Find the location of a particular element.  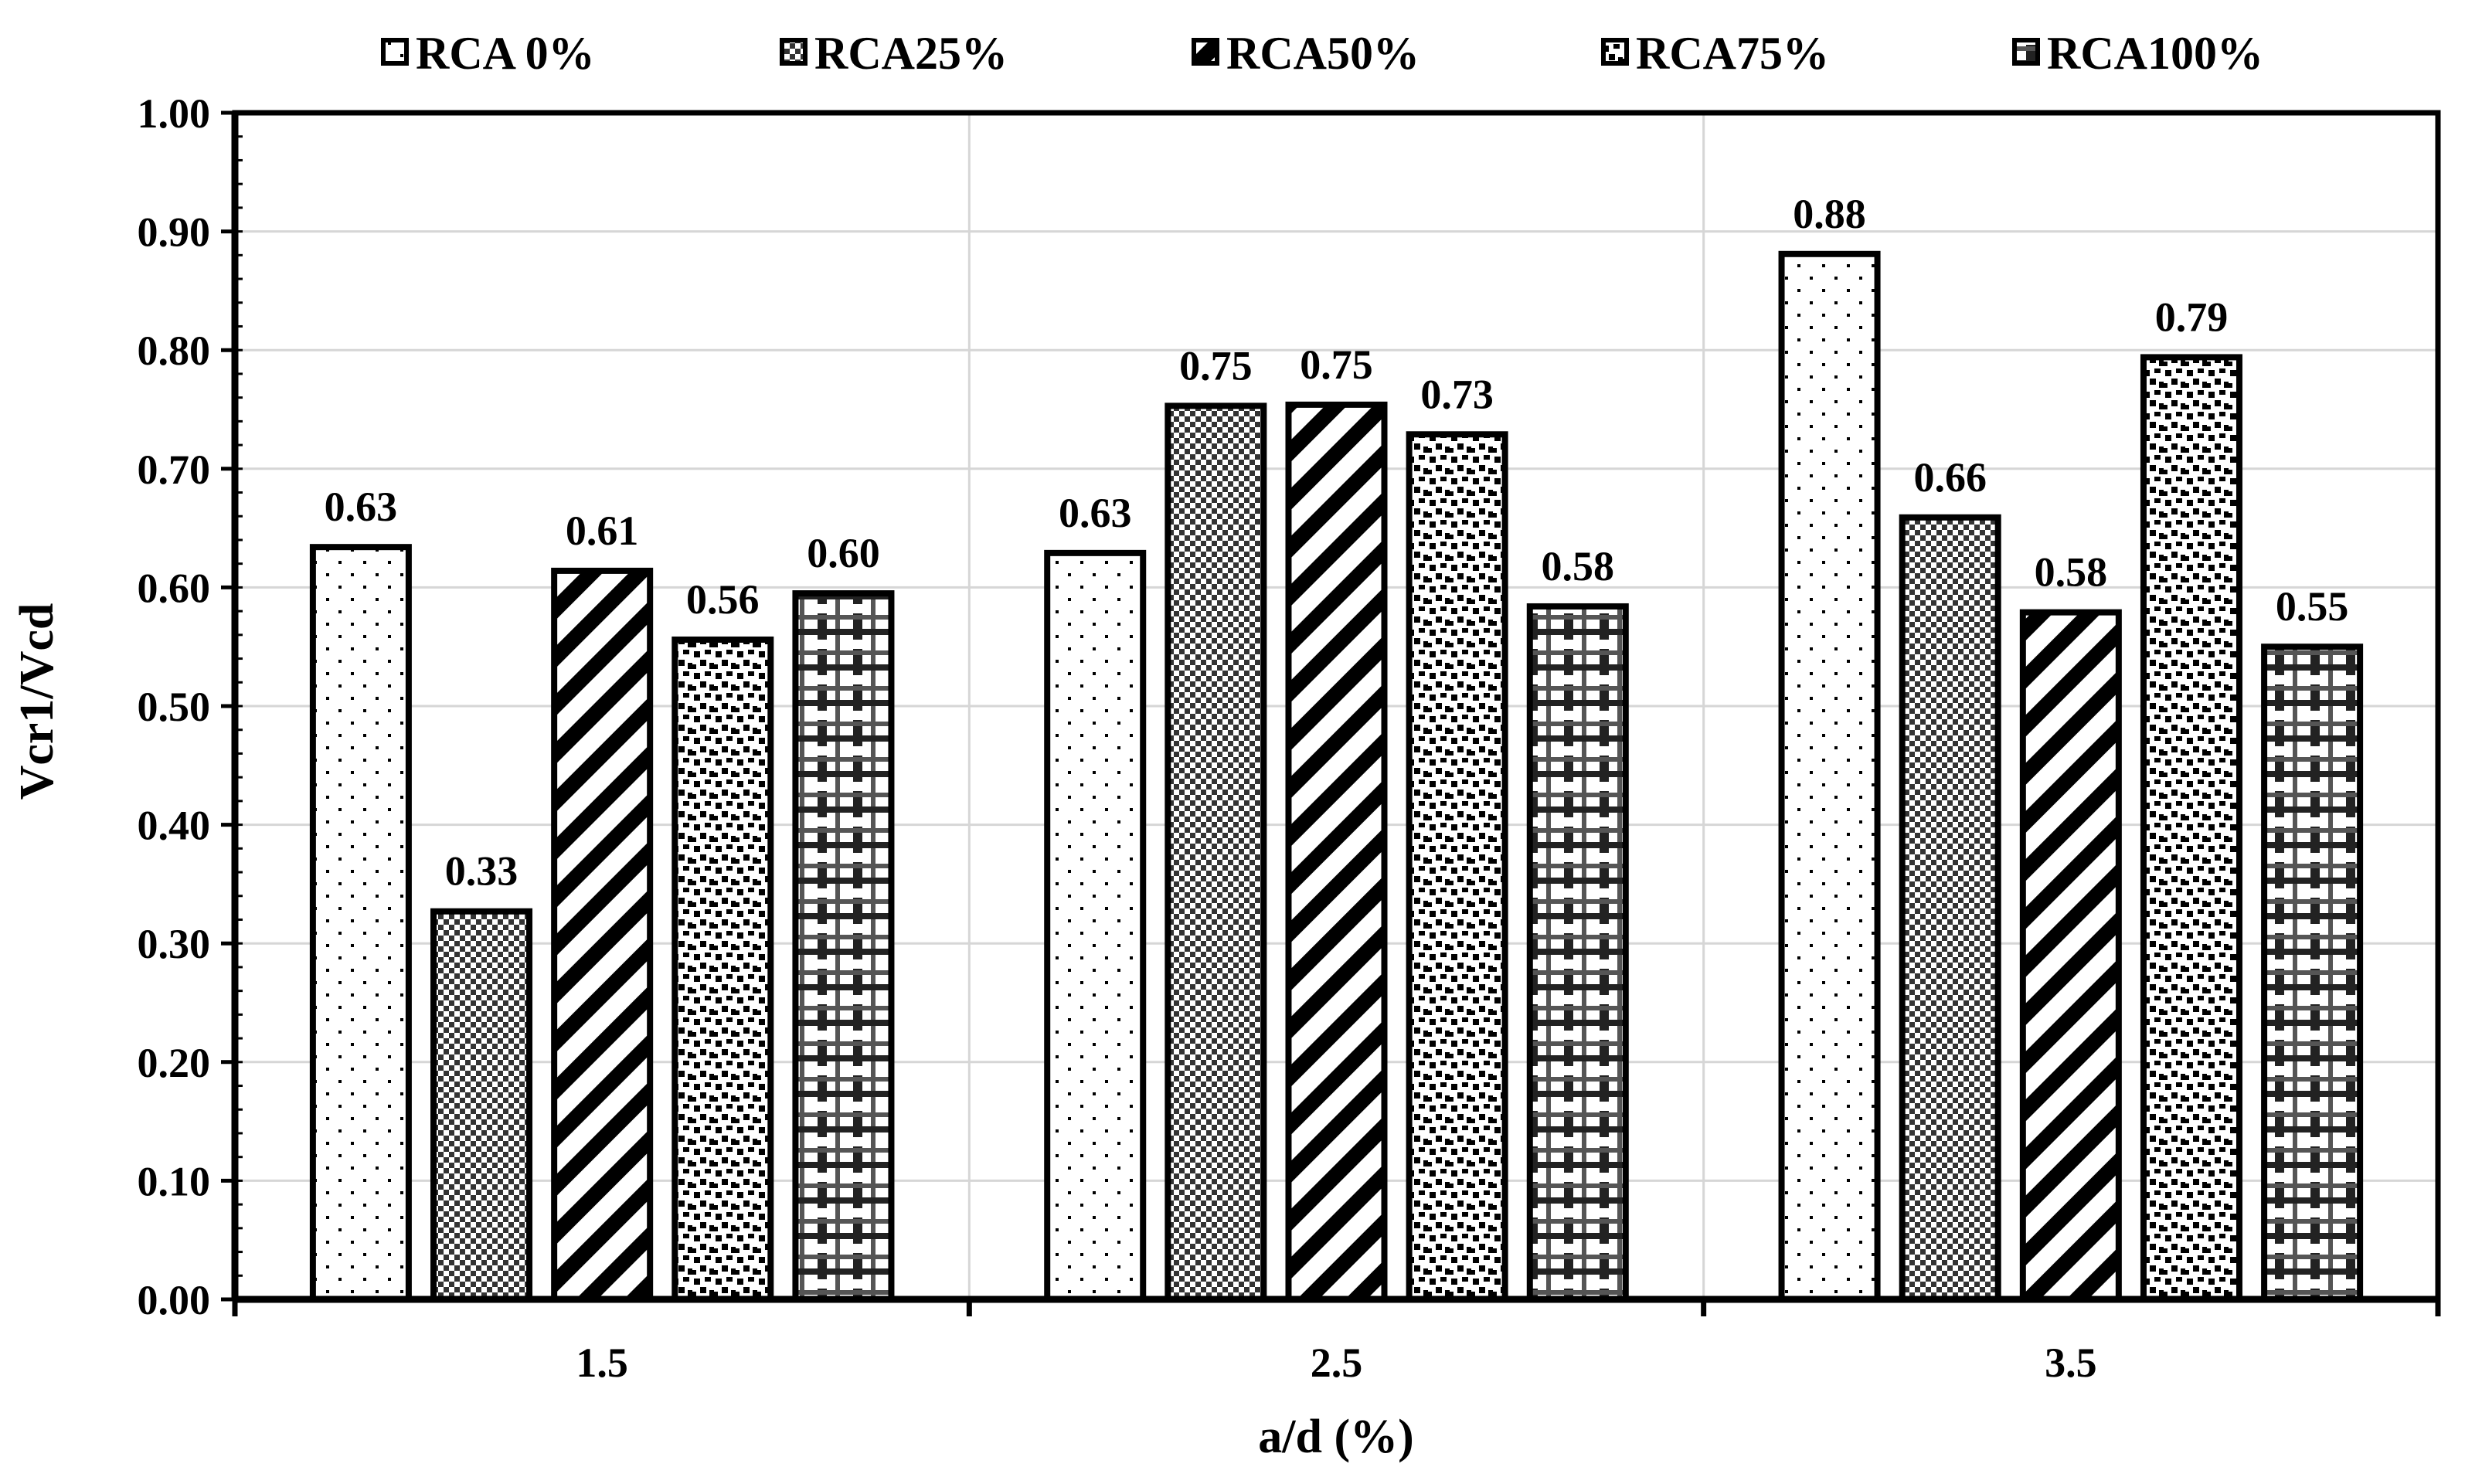

y-axis-title: Vcr1/Vcd is located at coordinates (37, 701).